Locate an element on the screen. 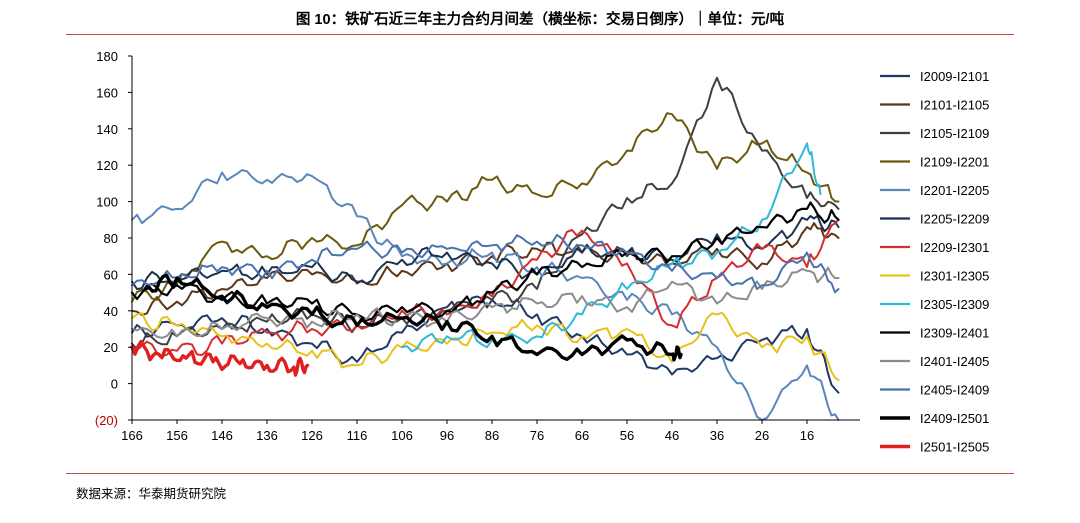  chart-title: 图 10：铁矿石近三年主力合约月间差（横坐标：交易日倒序）｜单位：元/吨 is located at coordinates (540, 20).